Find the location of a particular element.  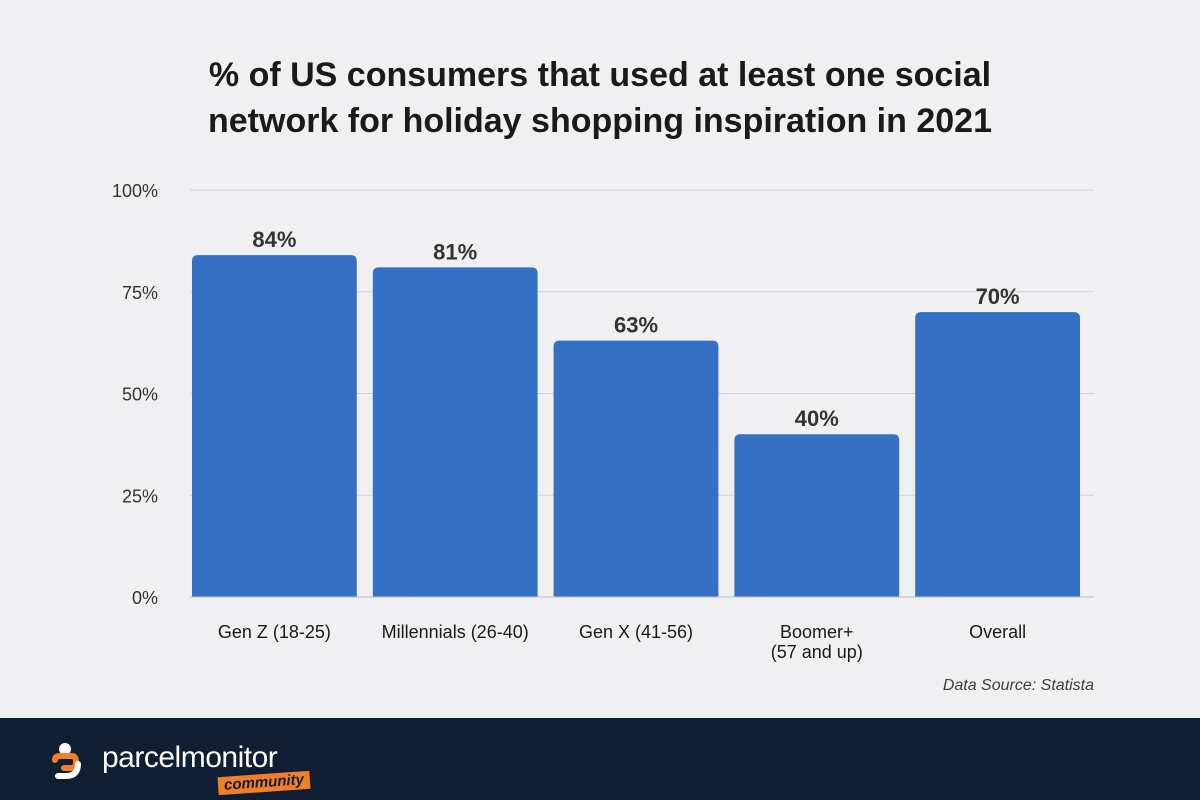

y-tick-label-75: 75% is located at coordinates (140, 293).